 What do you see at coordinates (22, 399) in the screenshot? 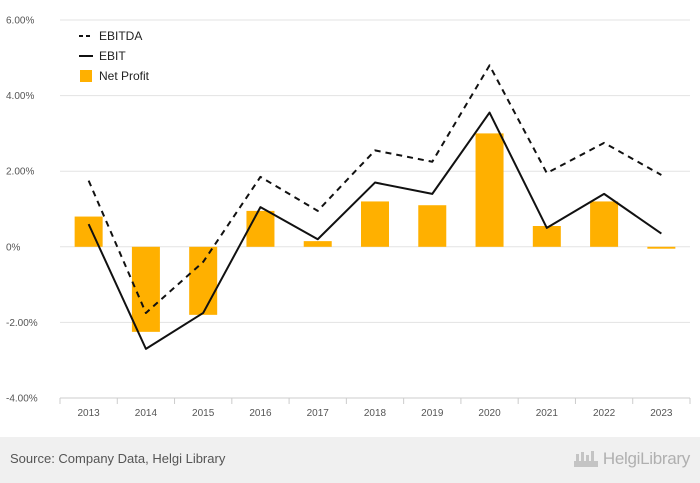
I see `y-tick-label: -4.00%` at bounding box center [22, 399].